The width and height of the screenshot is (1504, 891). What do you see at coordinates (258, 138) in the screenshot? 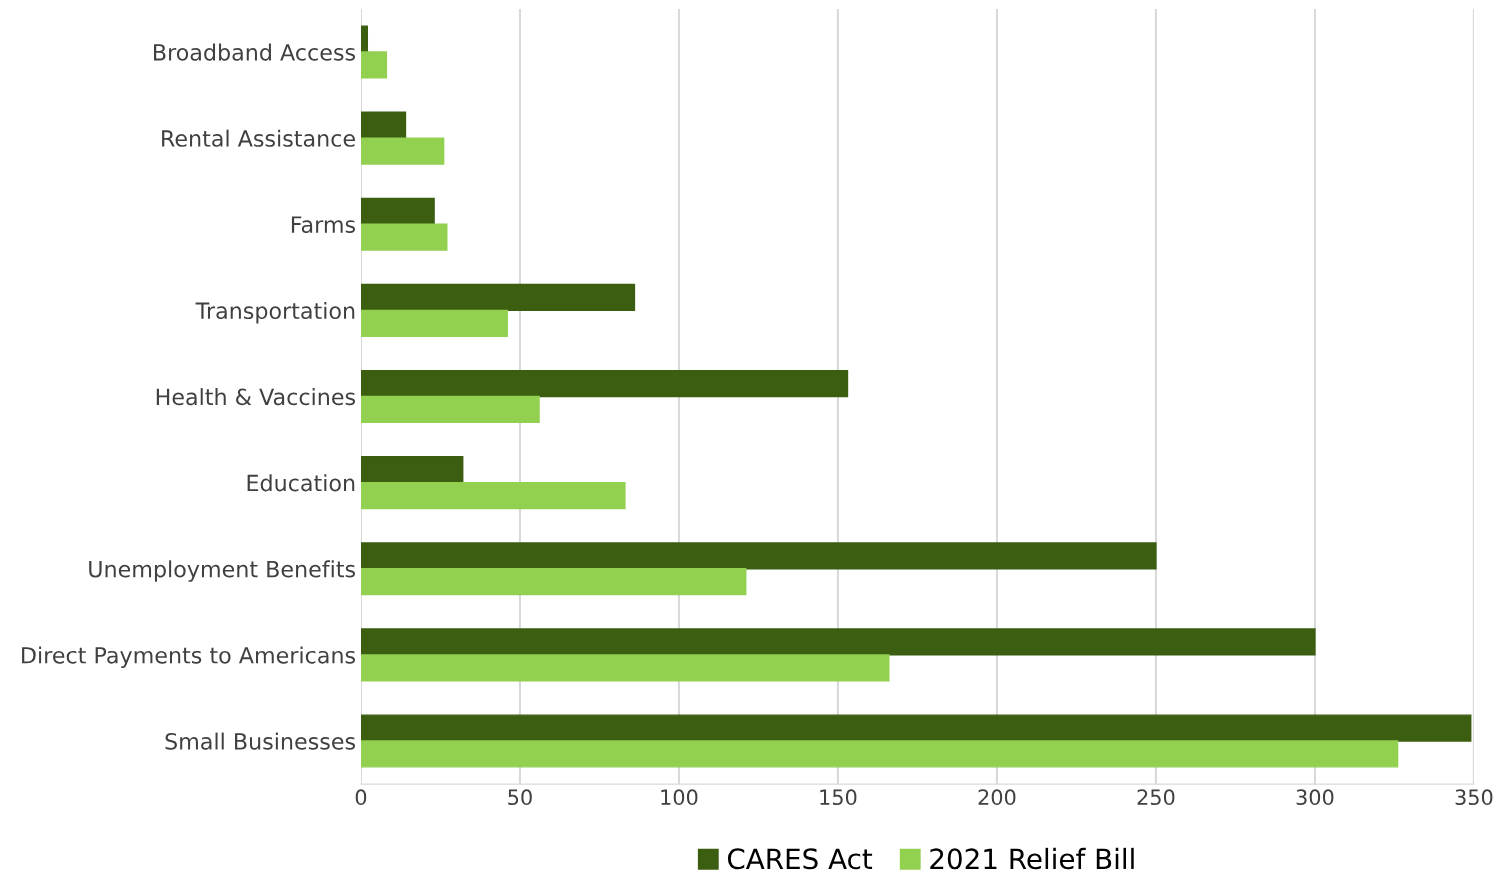
I see `y-tick-label: Rental Assistance` at bounding box center [258, 138].